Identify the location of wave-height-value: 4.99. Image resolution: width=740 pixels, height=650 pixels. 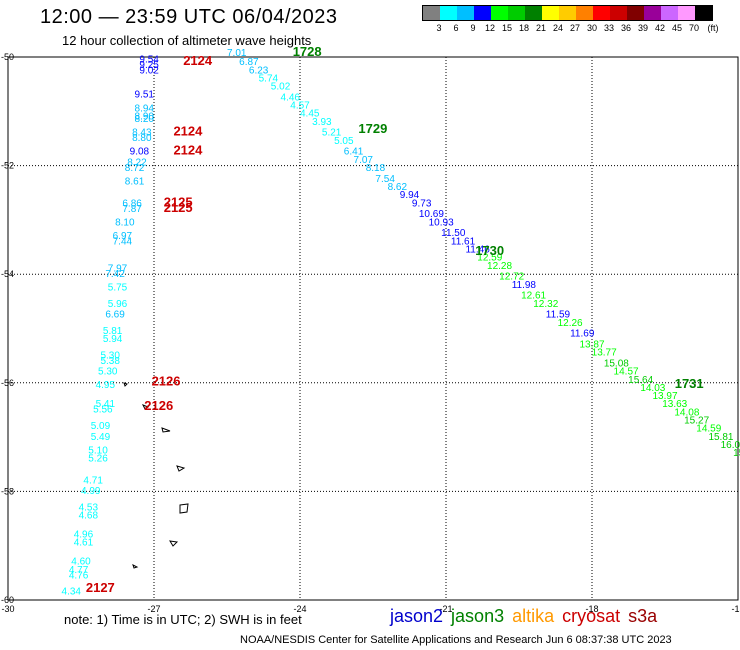
(91, 491).